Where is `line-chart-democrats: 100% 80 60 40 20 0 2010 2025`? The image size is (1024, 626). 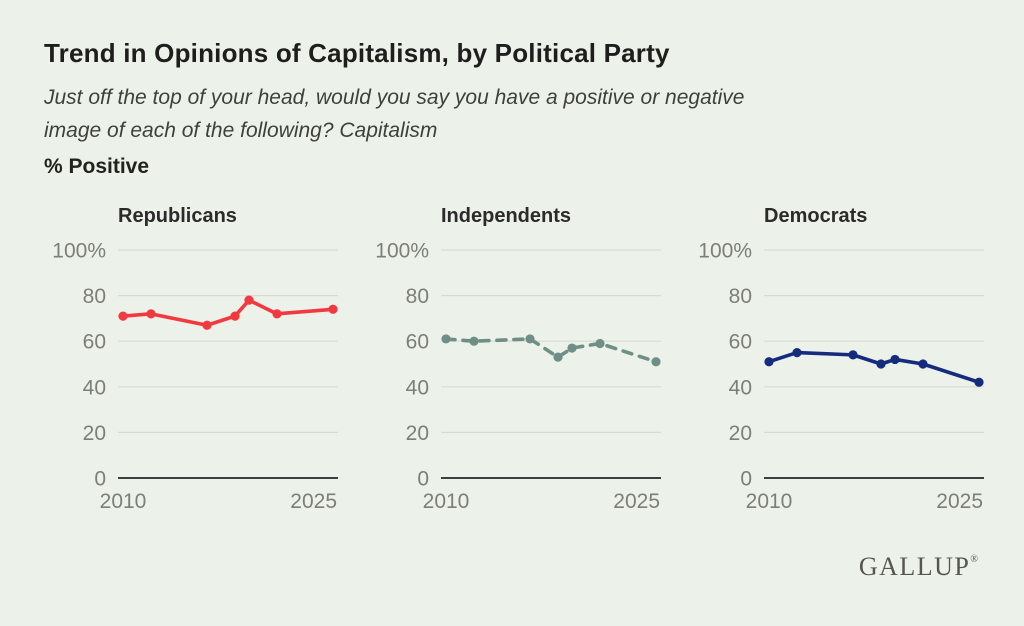
line-chart-democrats: 100% 80 60 40 20 0 2010 2025 is located at coordinates (841, 379).